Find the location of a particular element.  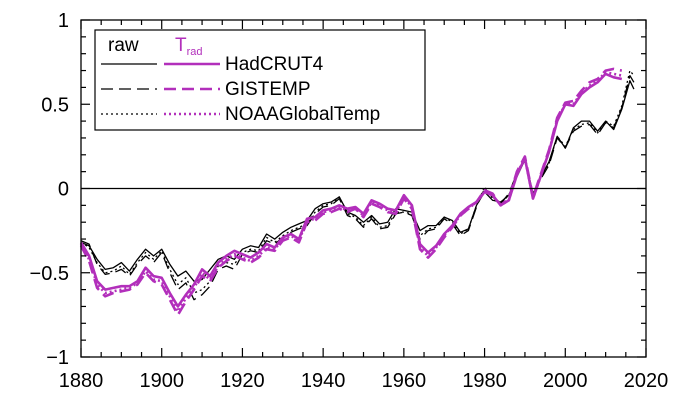

x-tick-label: 1980 is located at coordinates (484, 381).